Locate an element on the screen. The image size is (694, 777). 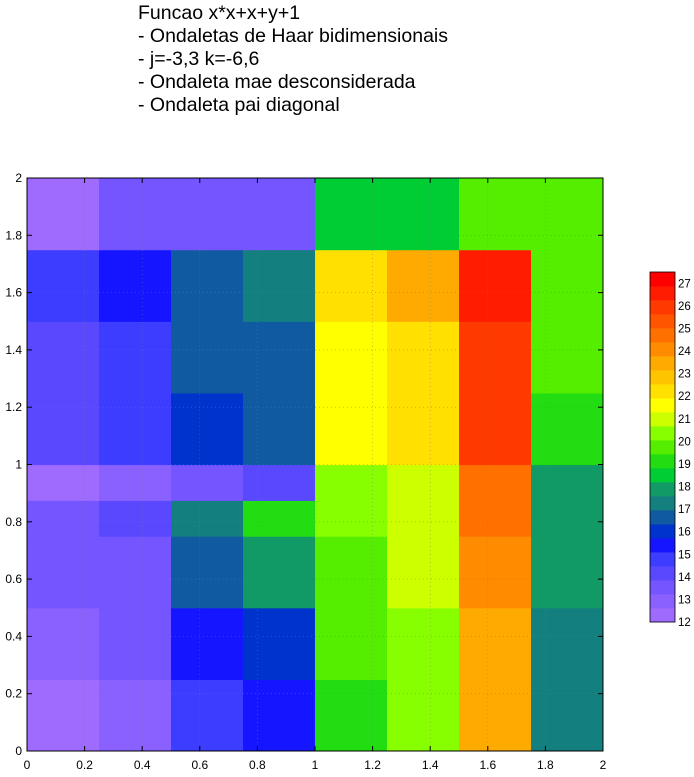
x-tick-label: 0.6 is located at coordinates (199, 765).